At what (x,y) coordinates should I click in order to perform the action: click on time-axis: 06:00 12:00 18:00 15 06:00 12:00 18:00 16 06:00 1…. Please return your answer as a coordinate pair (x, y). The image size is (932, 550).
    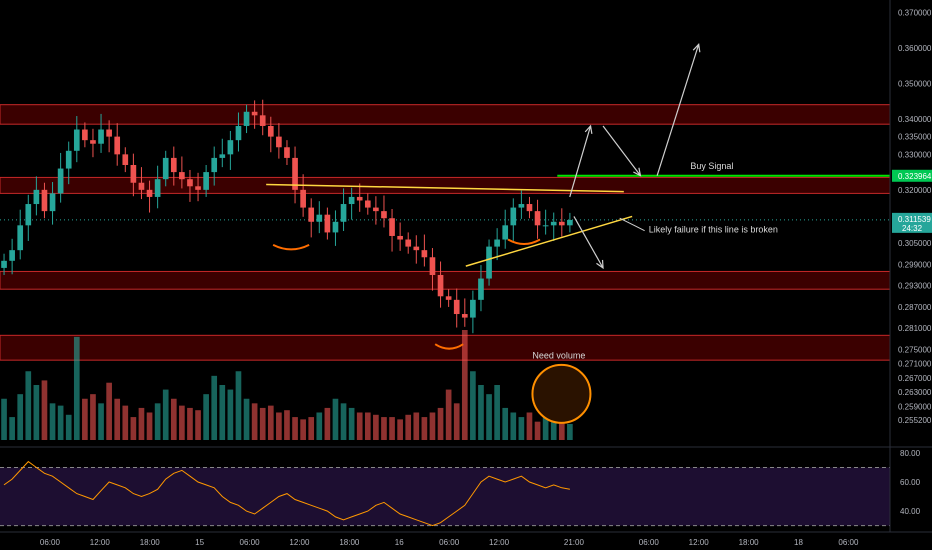
    Looking at the image, I should click on (466, 539).